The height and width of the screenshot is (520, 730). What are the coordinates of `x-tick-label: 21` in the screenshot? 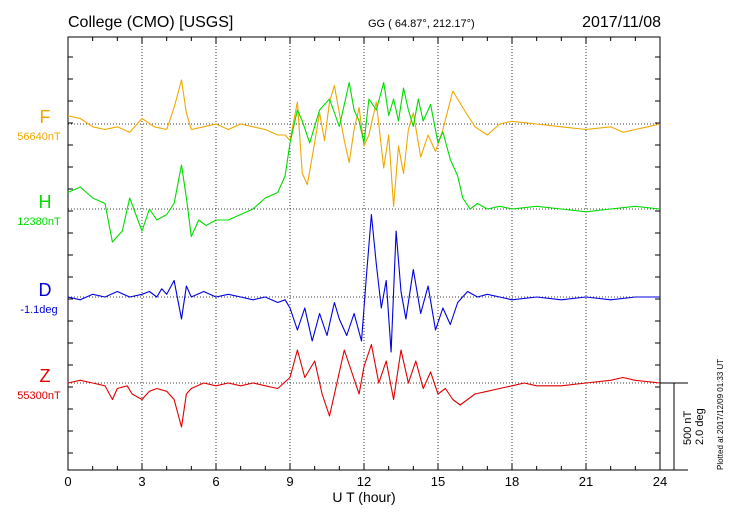 It's located at (586, 481).